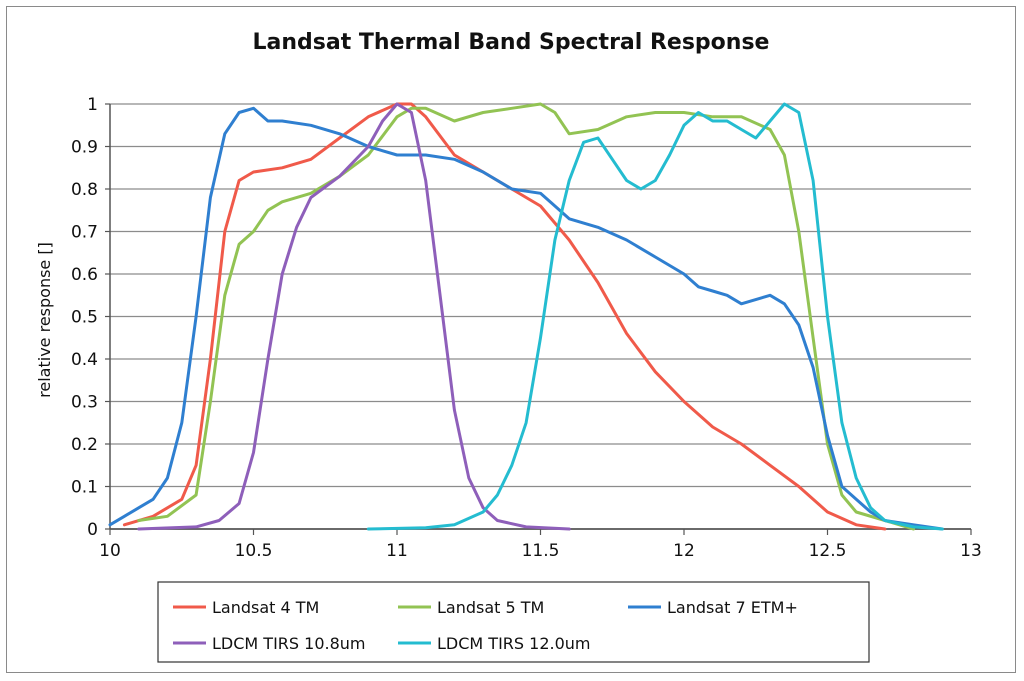  I want to click on legend-box, so click(513, 622).